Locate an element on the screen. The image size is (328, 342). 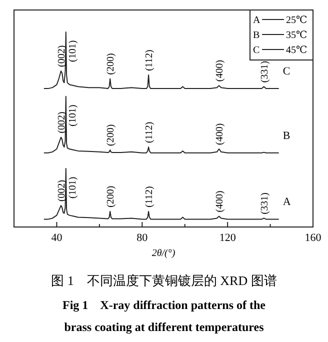
x-tick-label: 40 is located at coordinates (57, 238).